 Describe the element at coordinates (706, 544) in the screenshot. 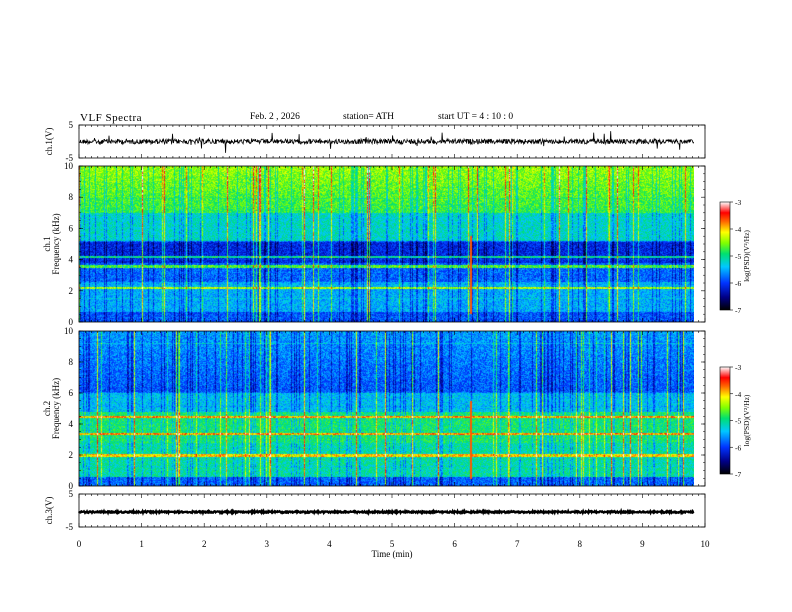

I see `x-tick-label: 10` at that location.